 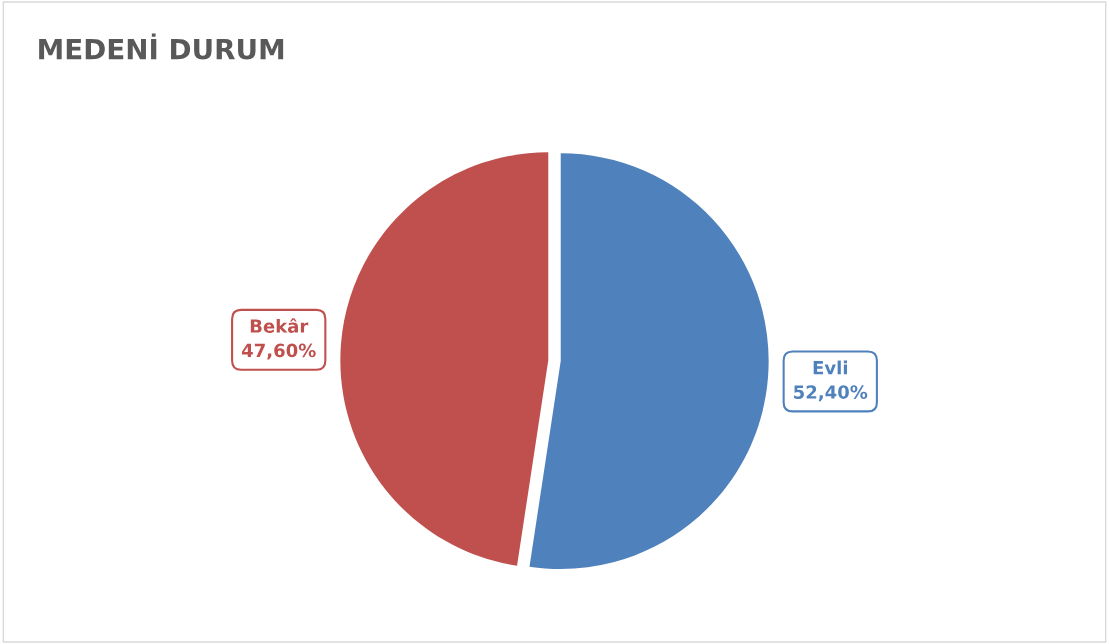 What do you see at coordinates (161, 46) in the screenshot?
I see `chart-title: MEDENİ DURUM` at bounding box center [161, 46].